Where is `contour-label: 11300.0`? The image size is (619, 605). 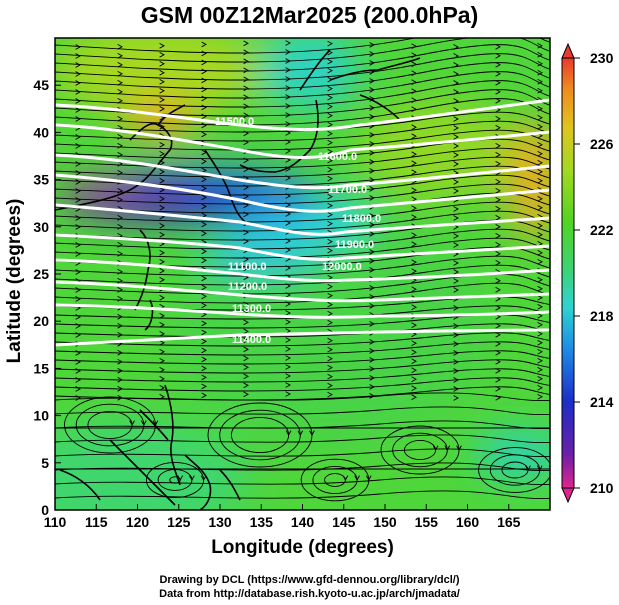 contour-label: 11300.0 is located at coordinates (251, 309).